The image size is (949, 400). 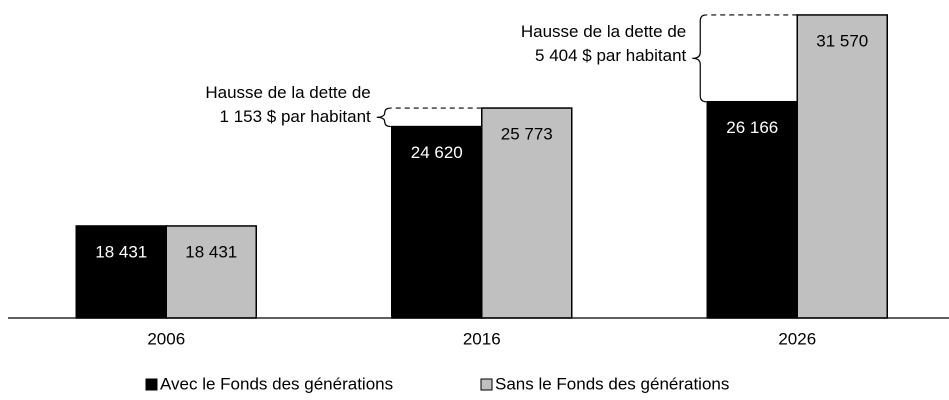 I want to click on data-label: 25 773, so click(x=527, y=134).